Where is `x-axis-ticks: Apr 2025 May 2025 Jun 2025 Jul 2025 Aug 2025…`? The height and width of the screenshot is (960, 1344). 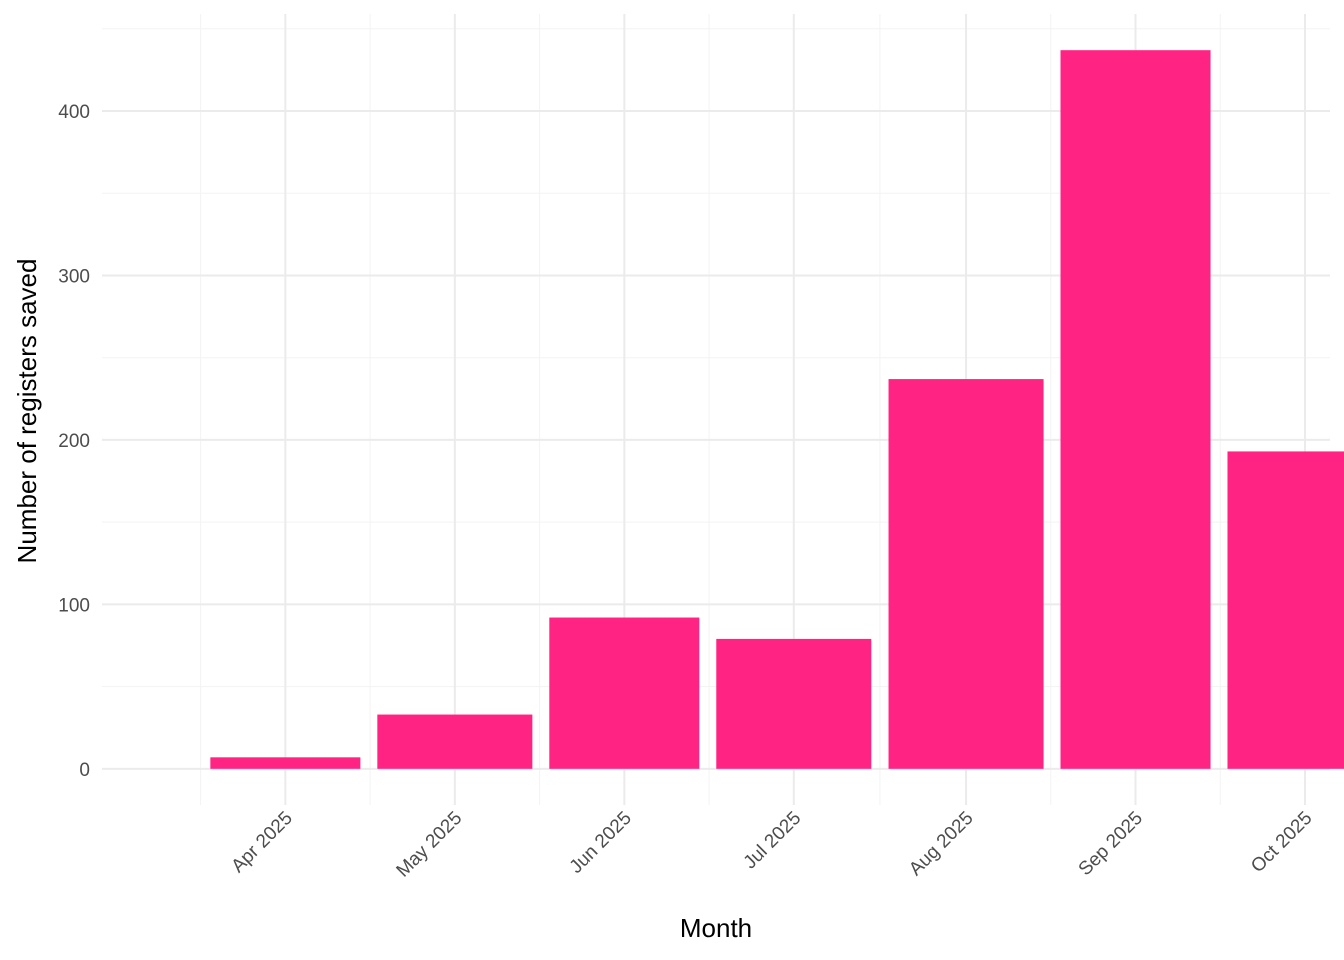
x-axis-ticks: Apr 2025 May 2025 Jun 2025 Jul 2025 Aug 2025… is located at coordinates (772, 845).